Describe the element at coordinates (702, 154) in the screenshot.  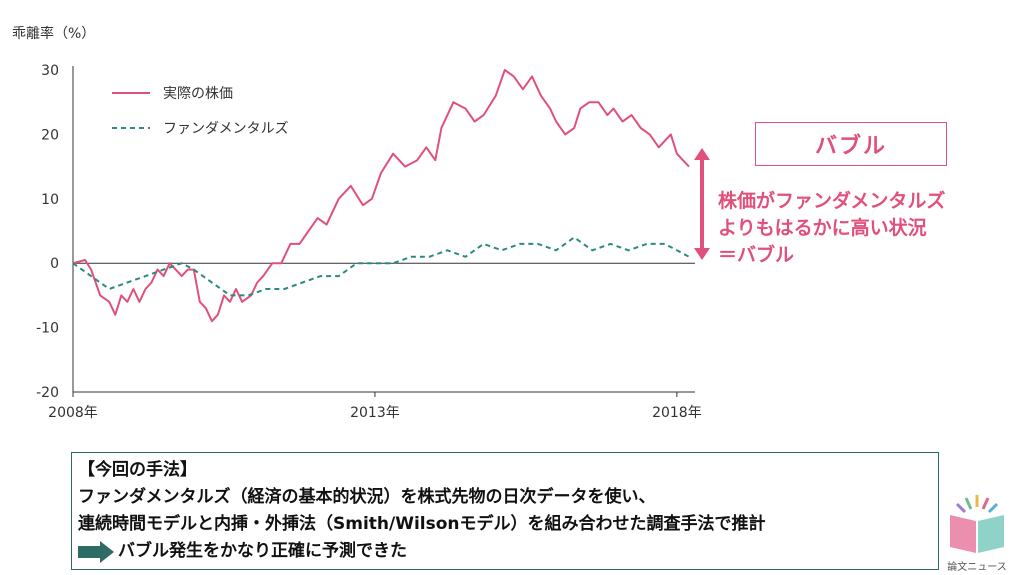
I see `arrow-up-icon` at that location.